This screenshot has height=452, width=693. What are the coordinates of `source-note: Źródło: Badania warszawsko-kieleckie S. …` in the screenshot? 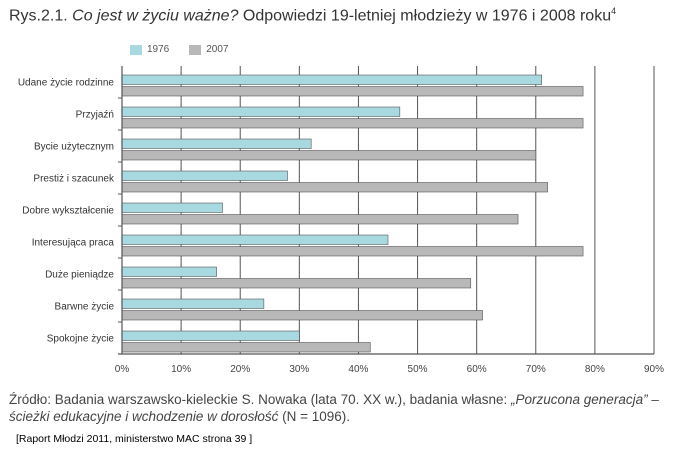 It's located at (346, 408).